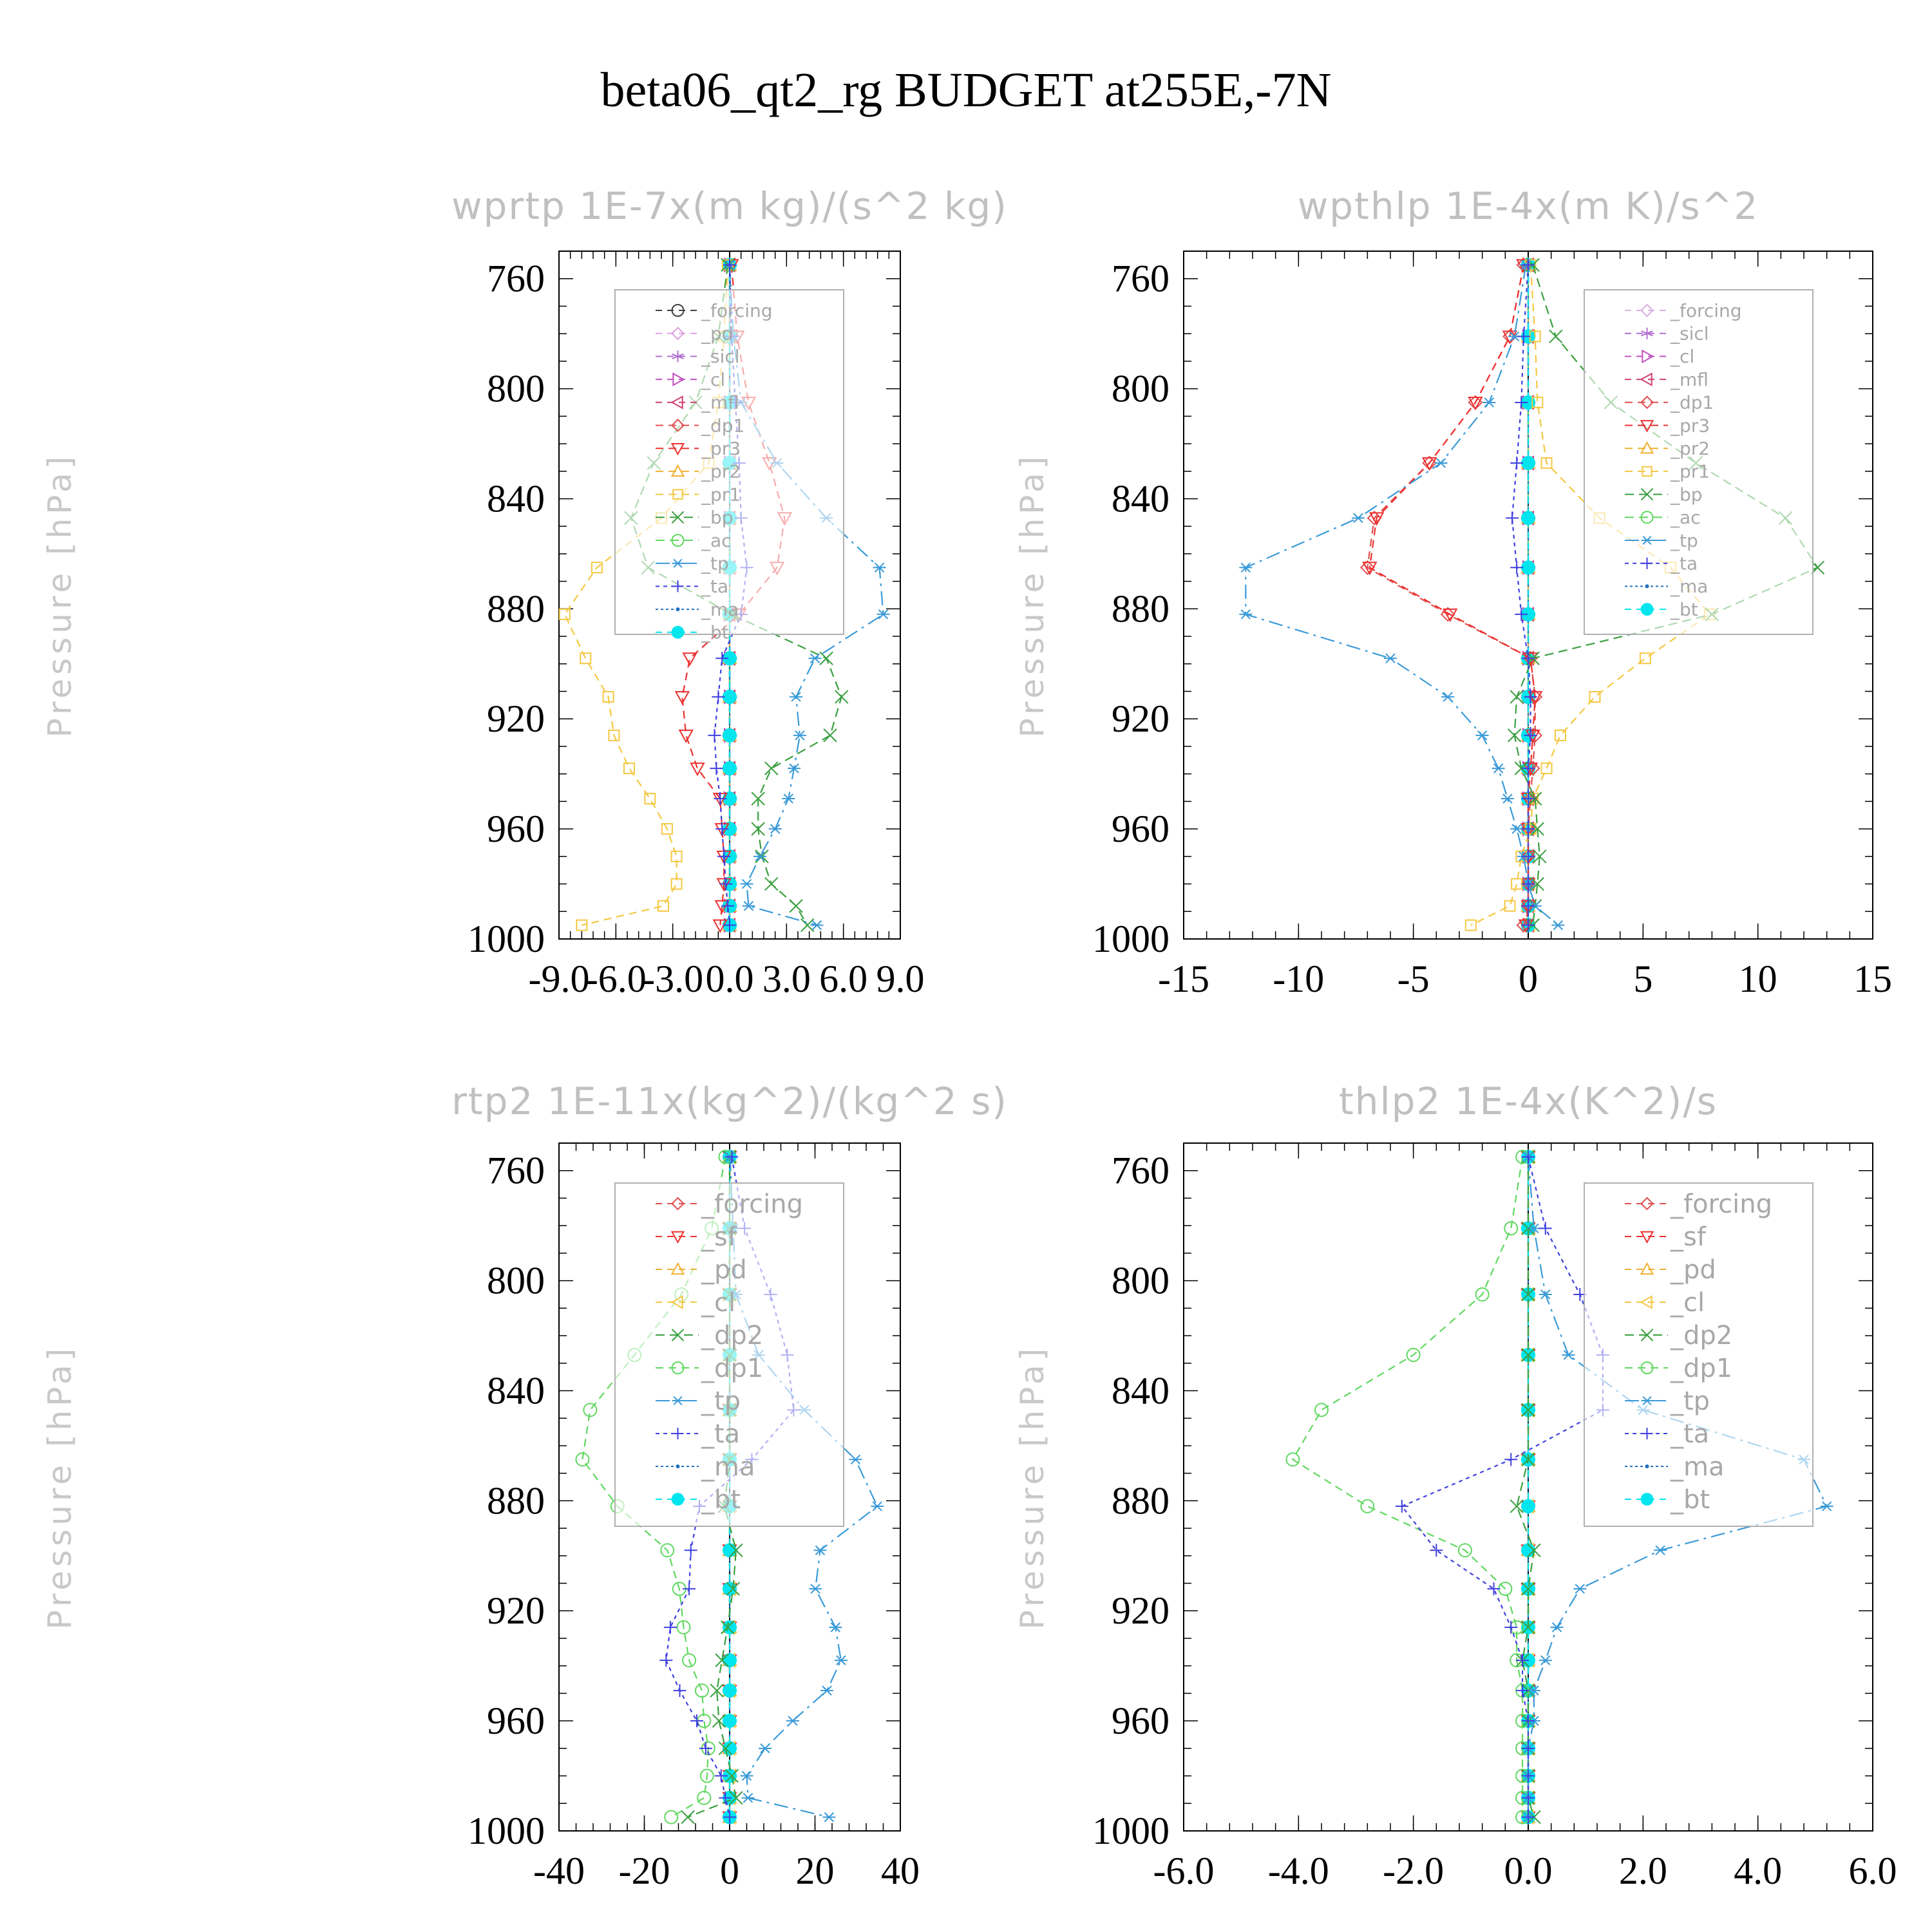 This screenshot has width=1932, height=1932. I want to click on x-tick-label: 2.0, so click(1643, 1871).